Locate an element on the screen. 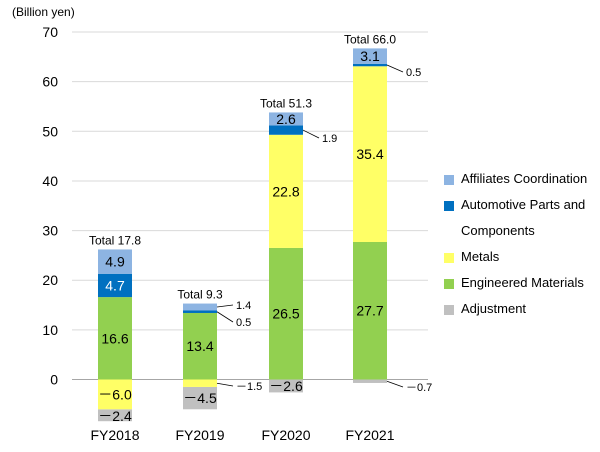 This screenshot has width=600, height=452. bar-adjustment-fy2019 is located at coordinates (200, 398).